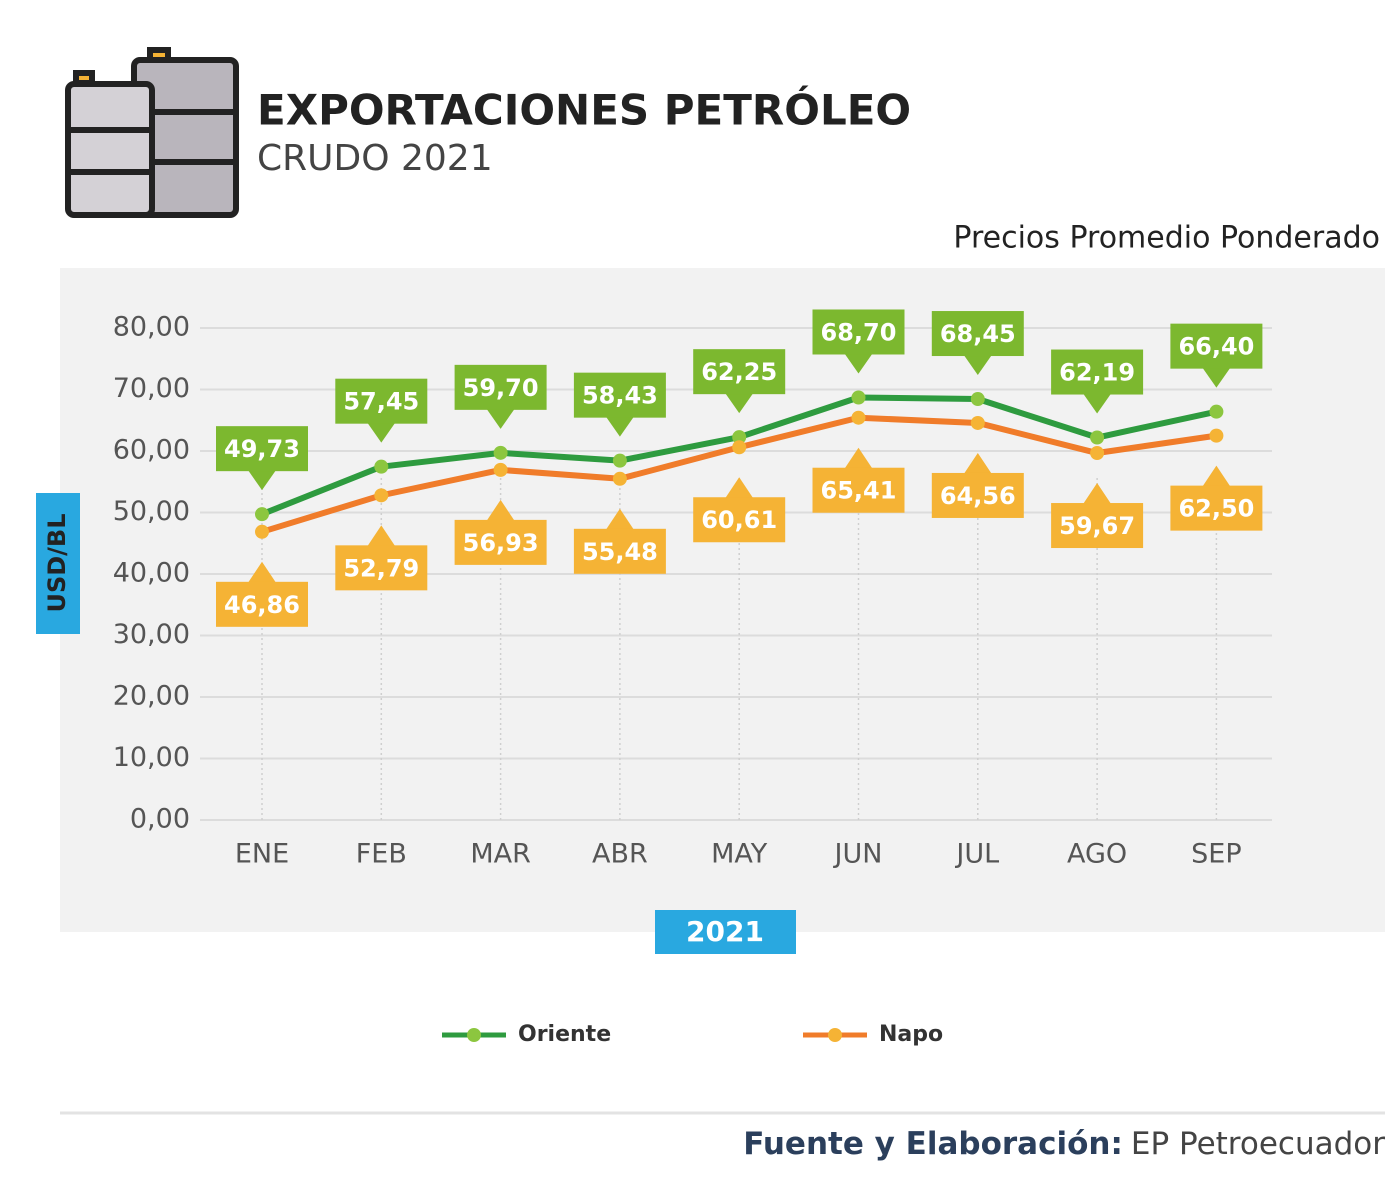  I want to click on source-label: Fuente y Elaboración:, so click(933, 1144).